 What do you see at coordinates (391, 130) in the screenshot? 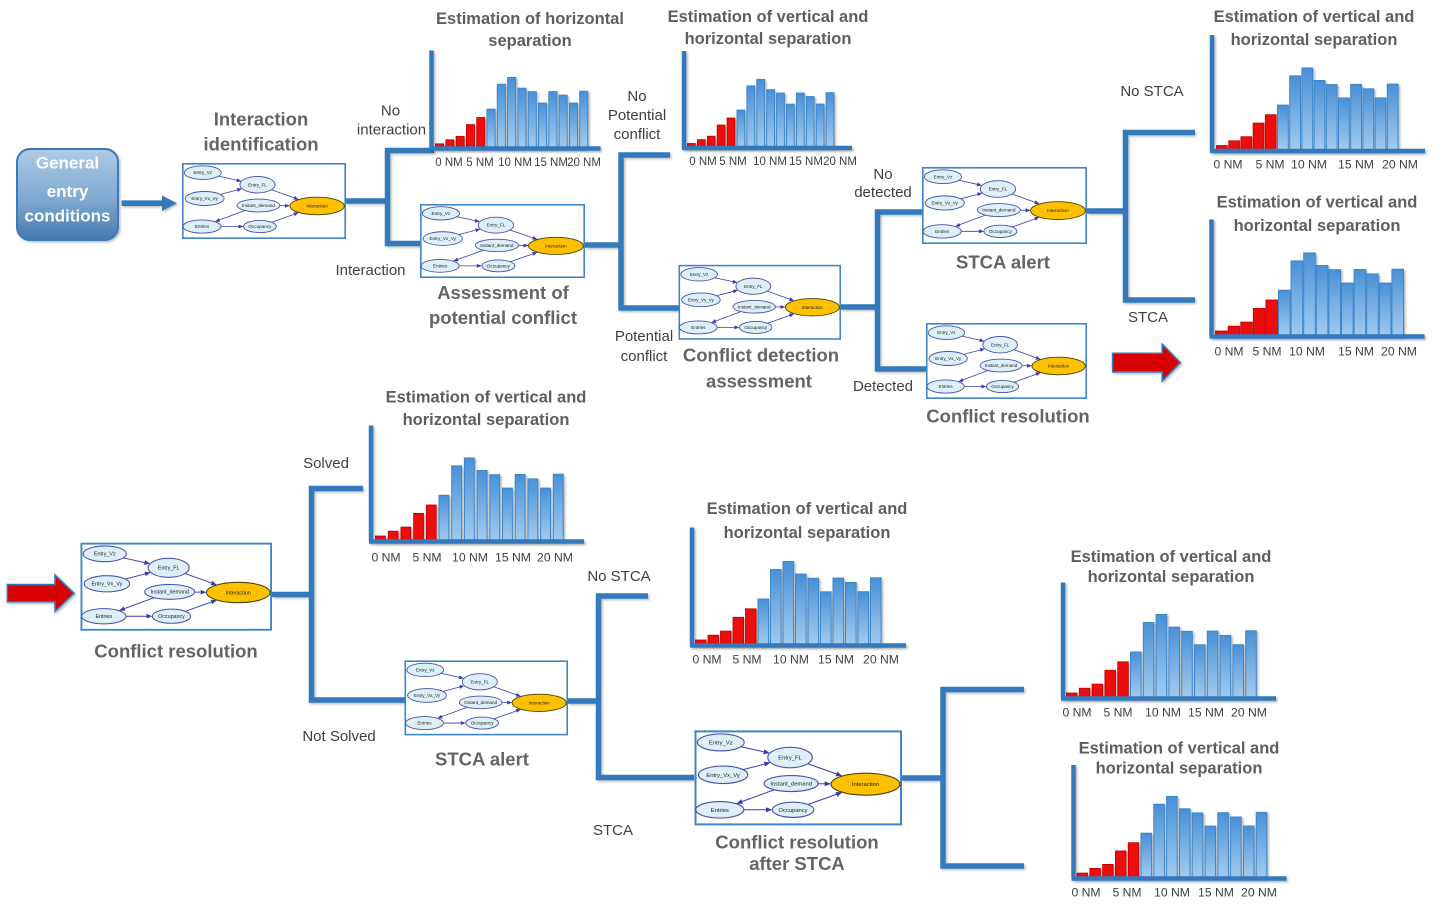
I see `svg-text: interaction` at bounding box center [391, 130].